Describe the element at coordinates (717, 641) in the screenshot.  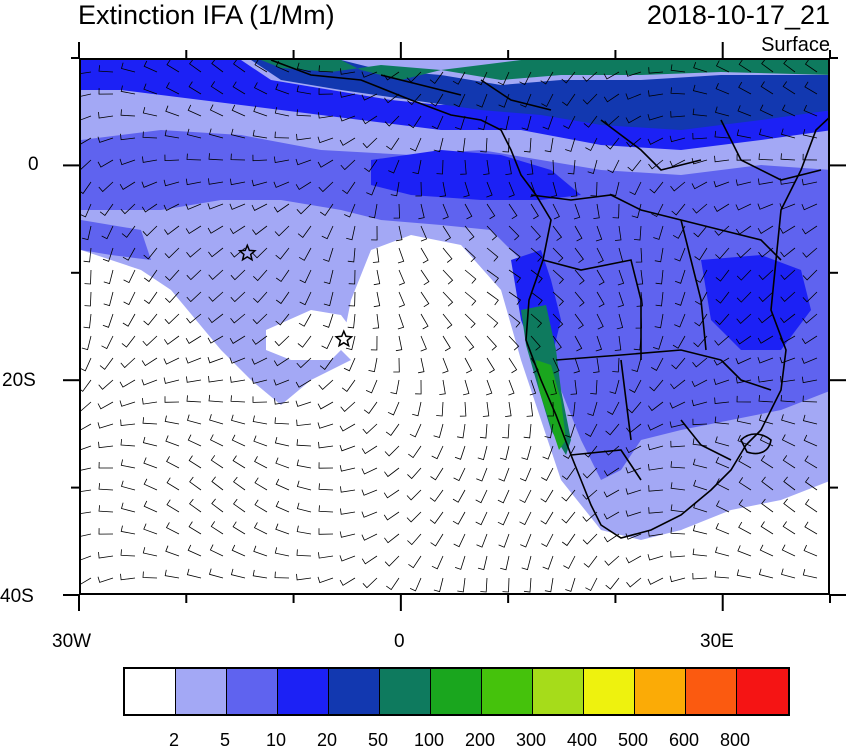
I see `x-tick-label-30e: 30E` at that location.